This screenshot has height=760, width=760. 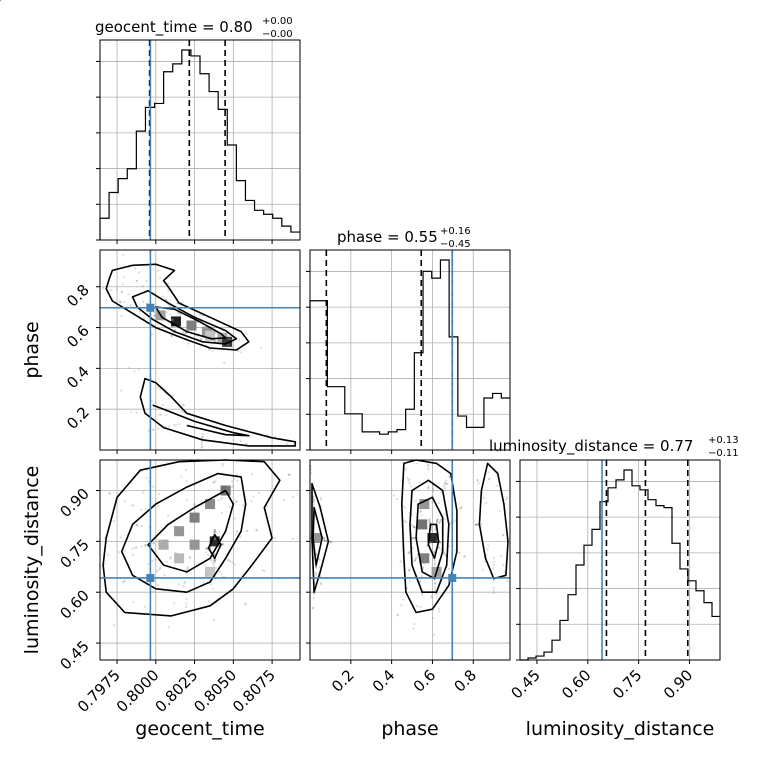 What do you see at coordinates (424, 504) in the screenshot?
I see `density-cell` at bounding box center [424, 504].